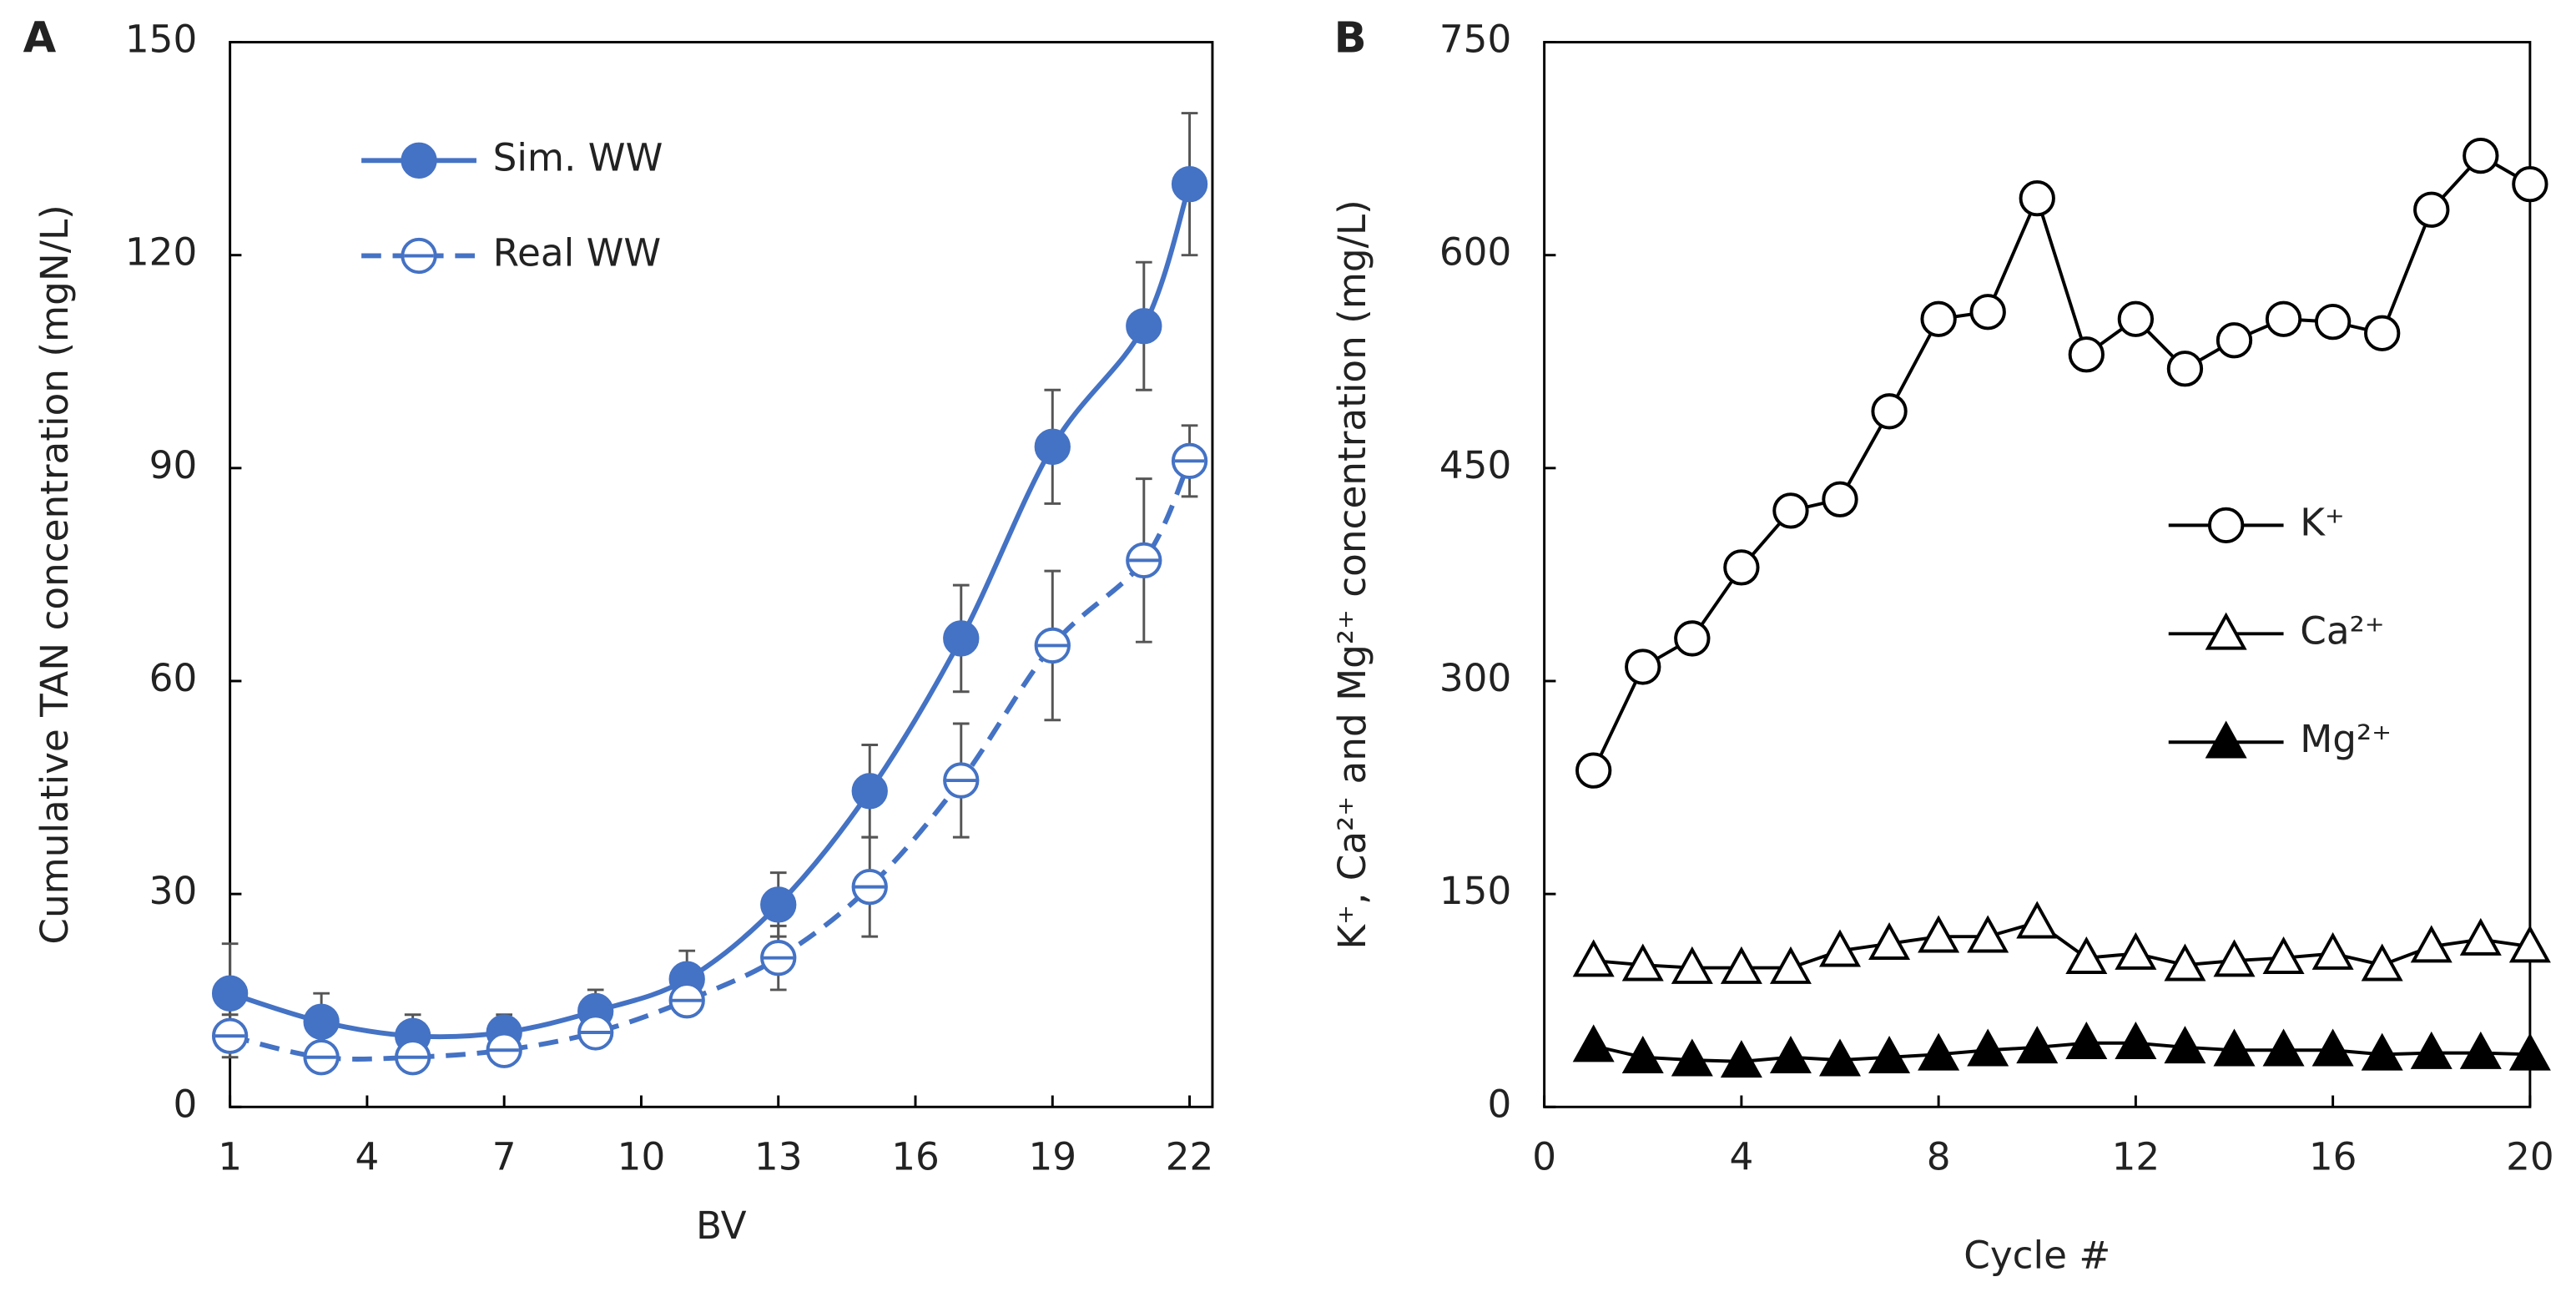  What do you see at coordinates (1350, 38) in the screenshot?
I see `panel-label: B` at bounding box center [1350, 38].